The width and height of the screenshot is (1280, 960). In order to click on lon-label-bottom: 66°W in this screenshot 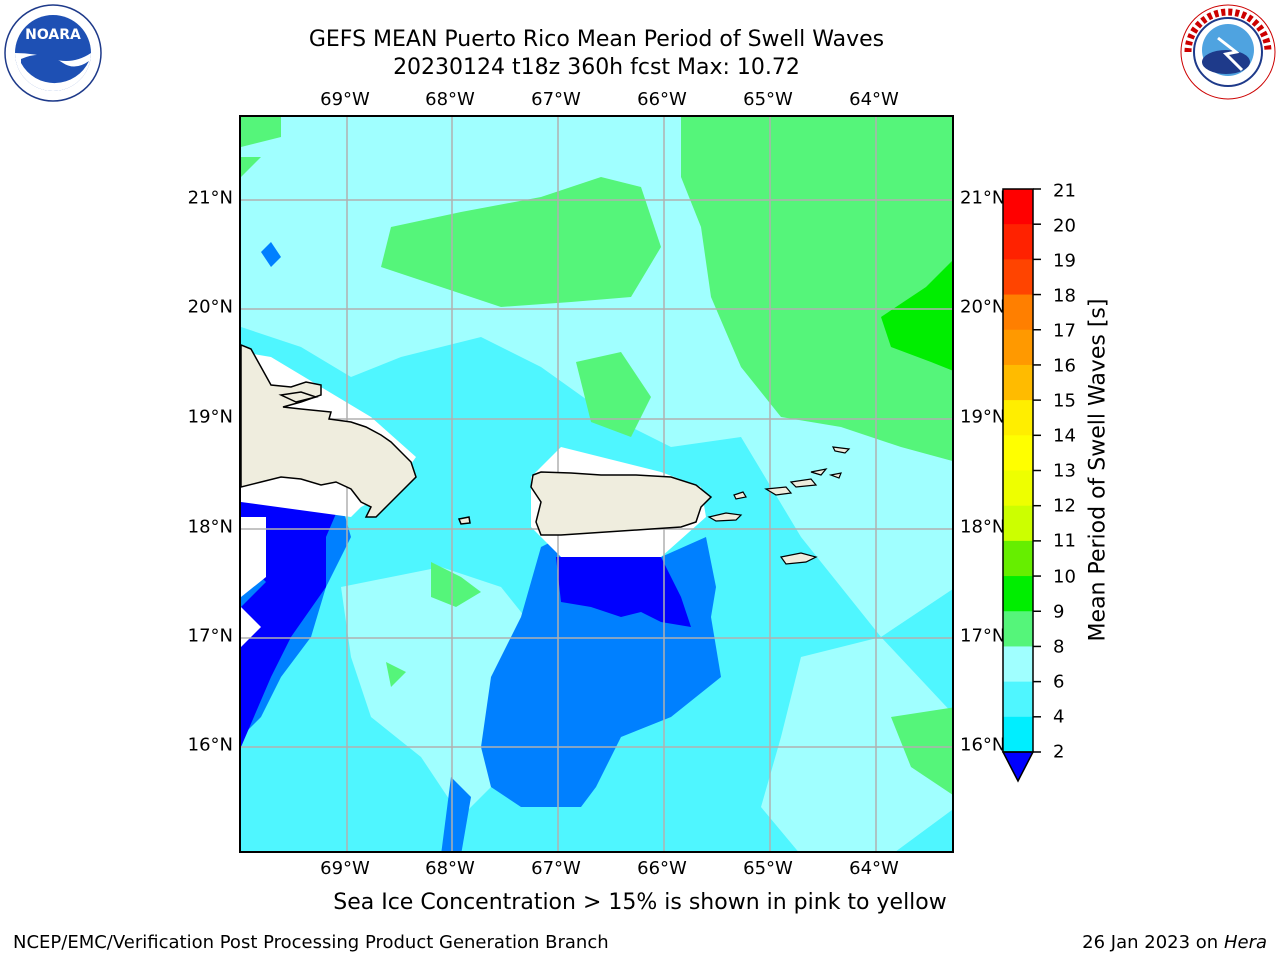, I will do `click(662, 868)`.